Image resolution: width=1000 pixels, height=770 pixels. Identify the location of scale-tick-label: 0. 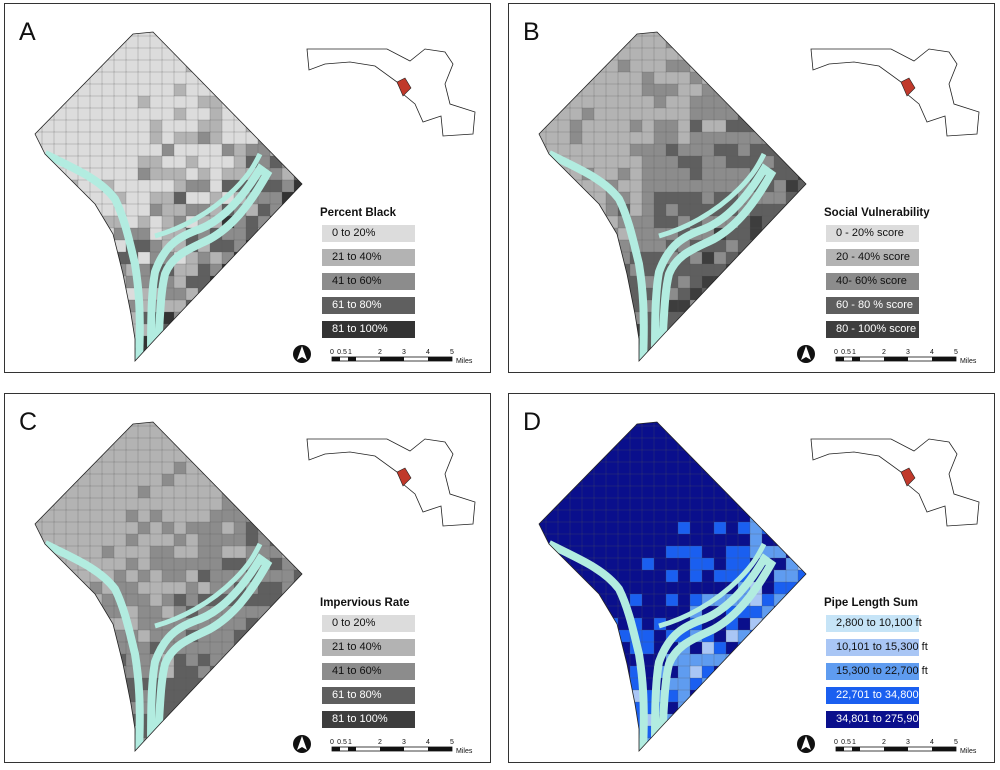
(836, 742).